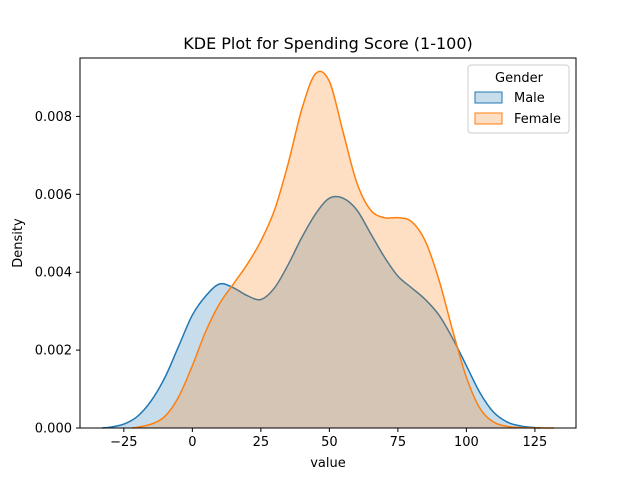 The height and width of the screenshot is (484, 640). What do you see at coordinates (529, 98) in the screenshot?
I see `legend-label-male: Male` at bounding box center [529, 98].